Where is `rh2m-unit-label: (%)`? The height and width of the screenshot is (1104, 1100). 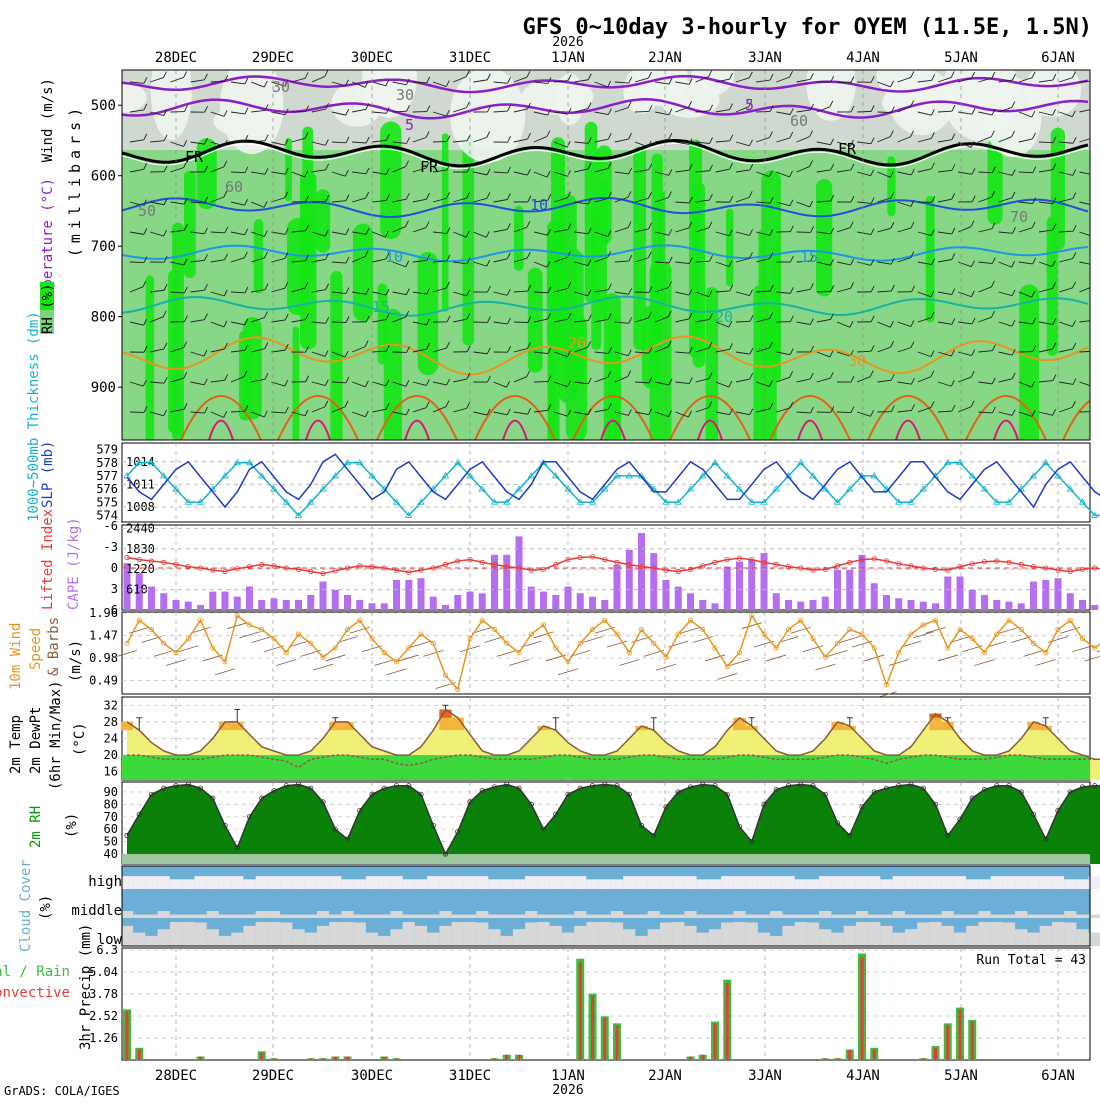 rh2m-unit-label: (%) is located at coordinates (72, 825).